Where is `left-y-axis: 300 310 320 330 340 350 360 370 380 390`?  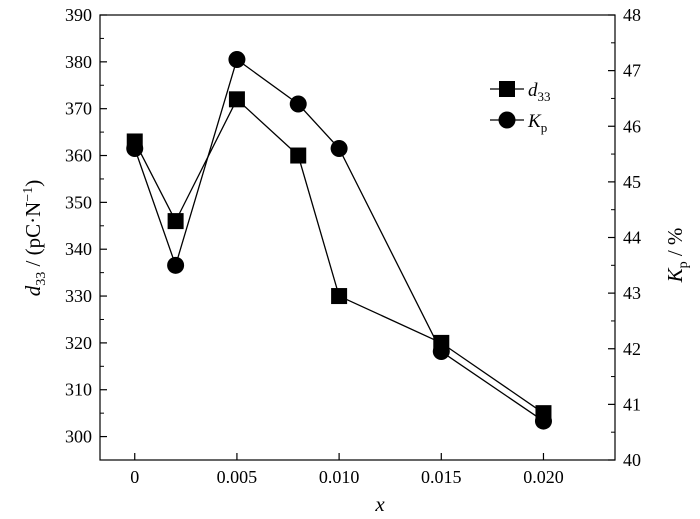
left-y-axis: 300 310 320 330 340 350 360 370 380 390 is located at coordinates (86, 233).